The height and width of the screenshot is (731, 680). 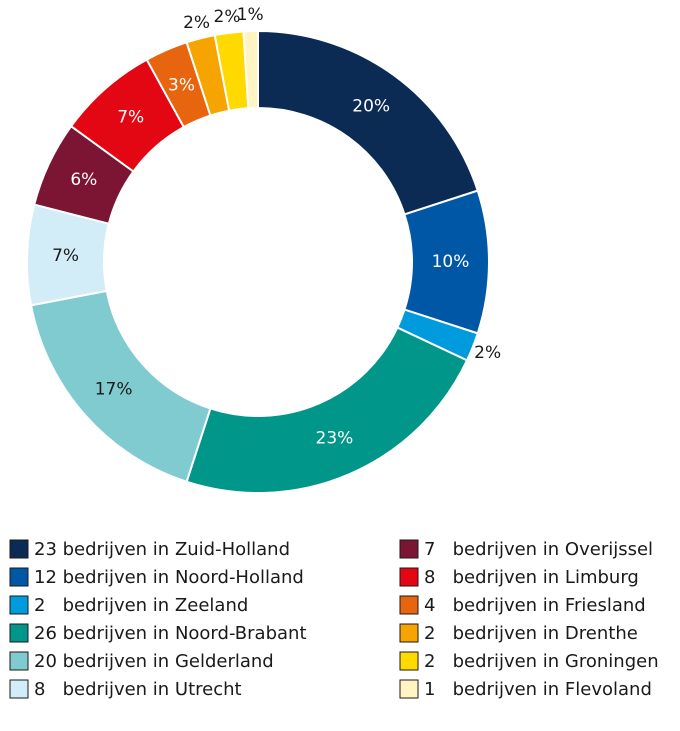 What do you see at coordinates (141, 605) in the screenshot?
I see `legend-label: 2 bedrijven in Zeeland` at bounding box center [141, 605].